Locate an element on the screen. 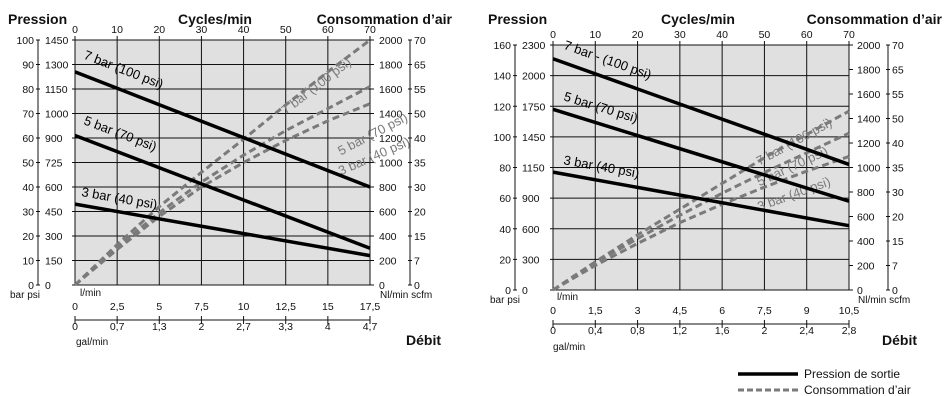  chart2-header-cycles: Cycles/min is located at coordinates (698, 19).